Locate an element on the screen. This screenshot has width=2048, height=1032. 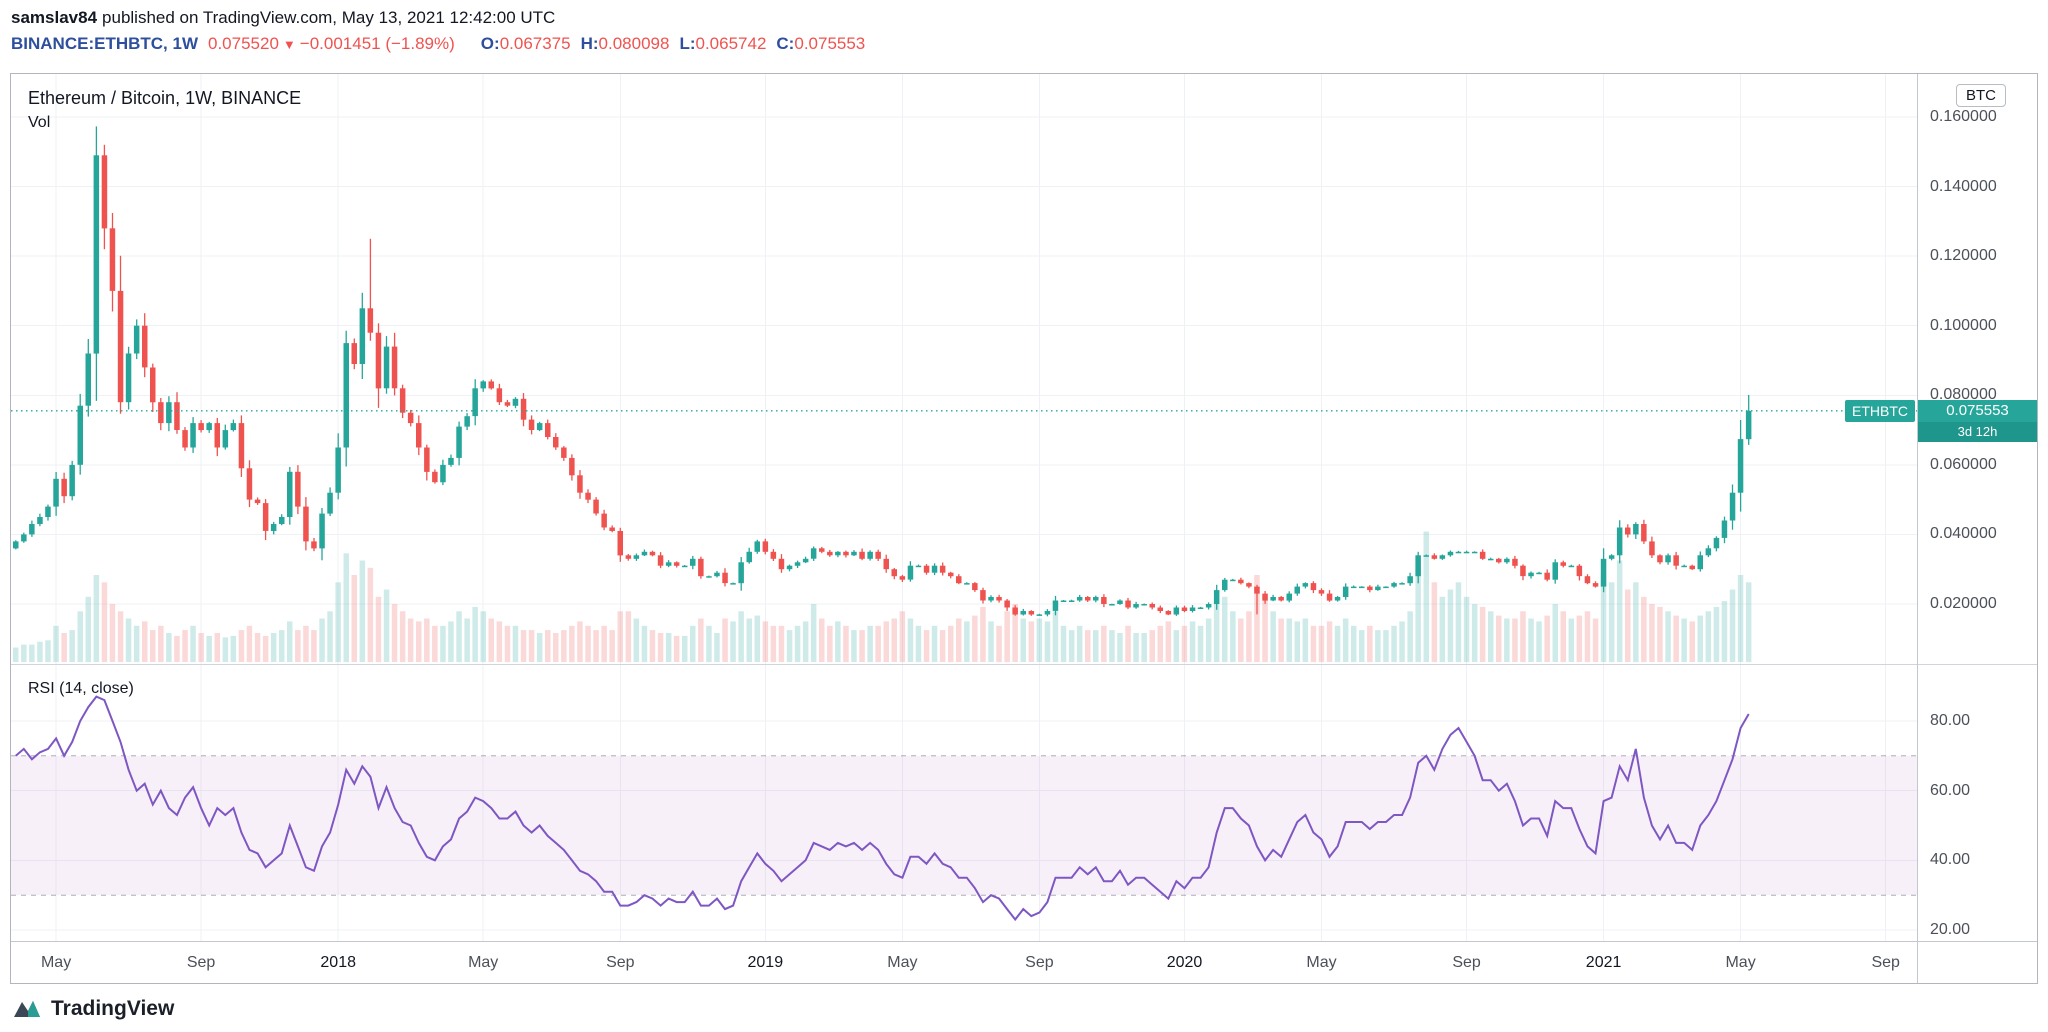
price-change: −0.001451 (−1.89%) is located at coordinates (377, 43).